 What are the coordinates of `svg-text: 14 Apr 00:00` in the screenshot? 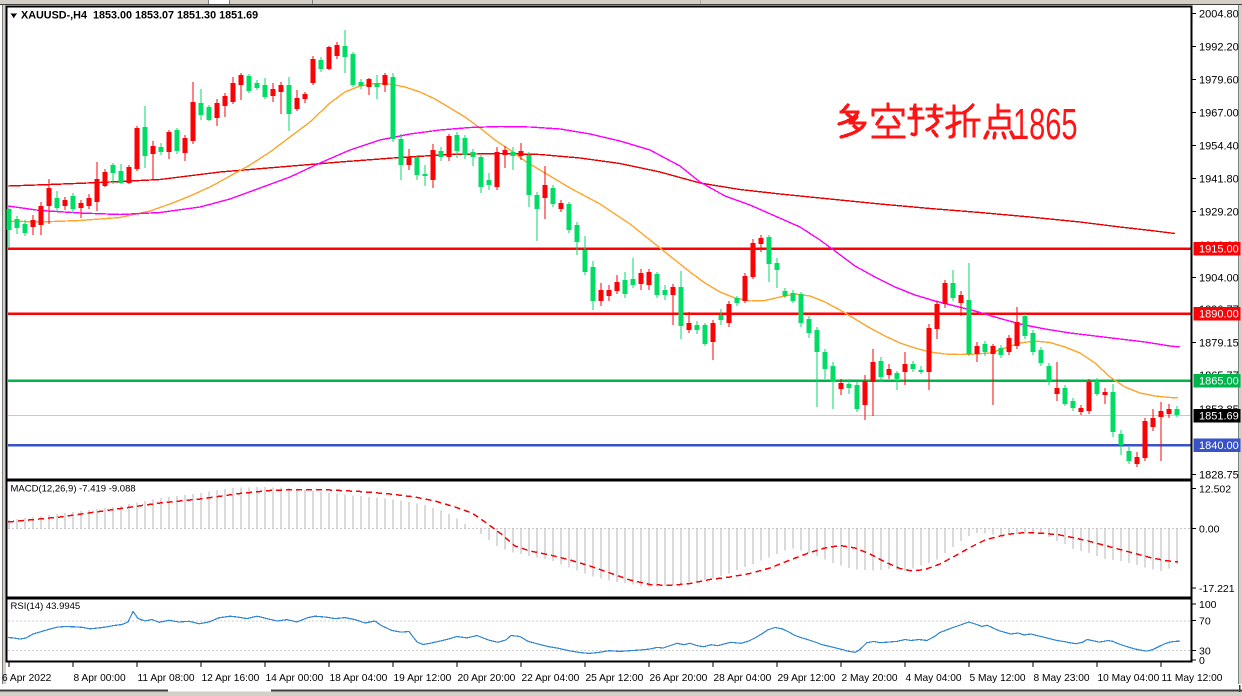 It's located at (295, 678).